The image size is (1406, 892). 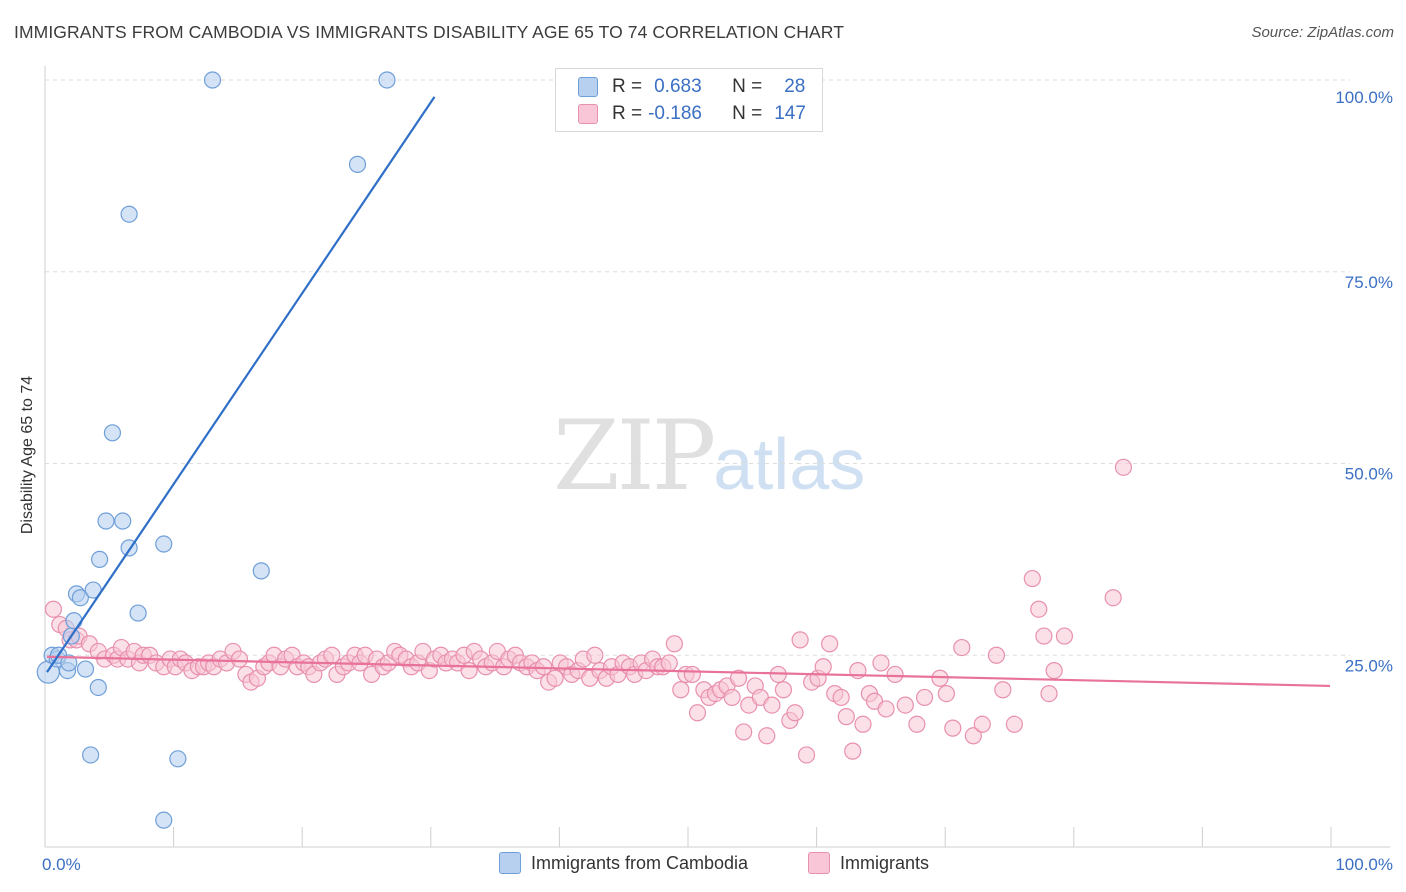 What do you see at coordinates (678, 86) in the screenshot?
I see `r-value: 0.683` at bounding box center [678, 86].